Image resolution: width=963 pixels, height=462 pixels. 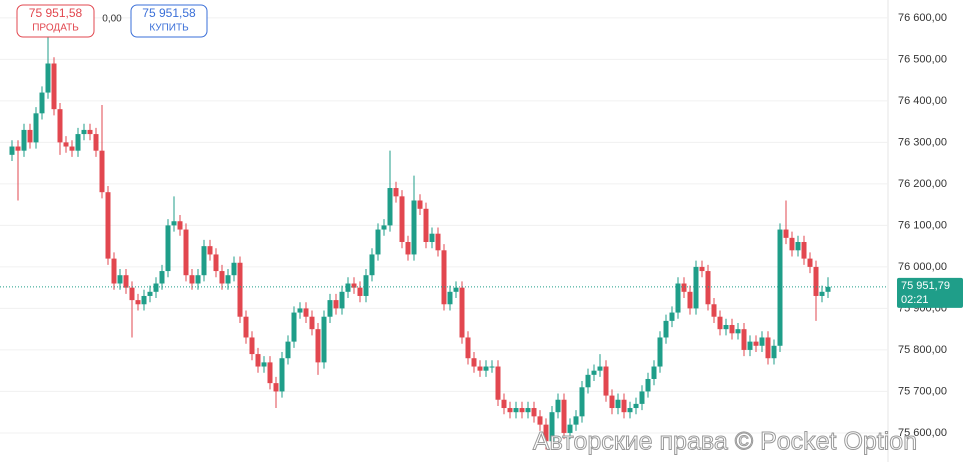 What do you see at coordinates (112, 19) in the screenshot?
I see `spread: 0,00` at bounding box center [112, 19].